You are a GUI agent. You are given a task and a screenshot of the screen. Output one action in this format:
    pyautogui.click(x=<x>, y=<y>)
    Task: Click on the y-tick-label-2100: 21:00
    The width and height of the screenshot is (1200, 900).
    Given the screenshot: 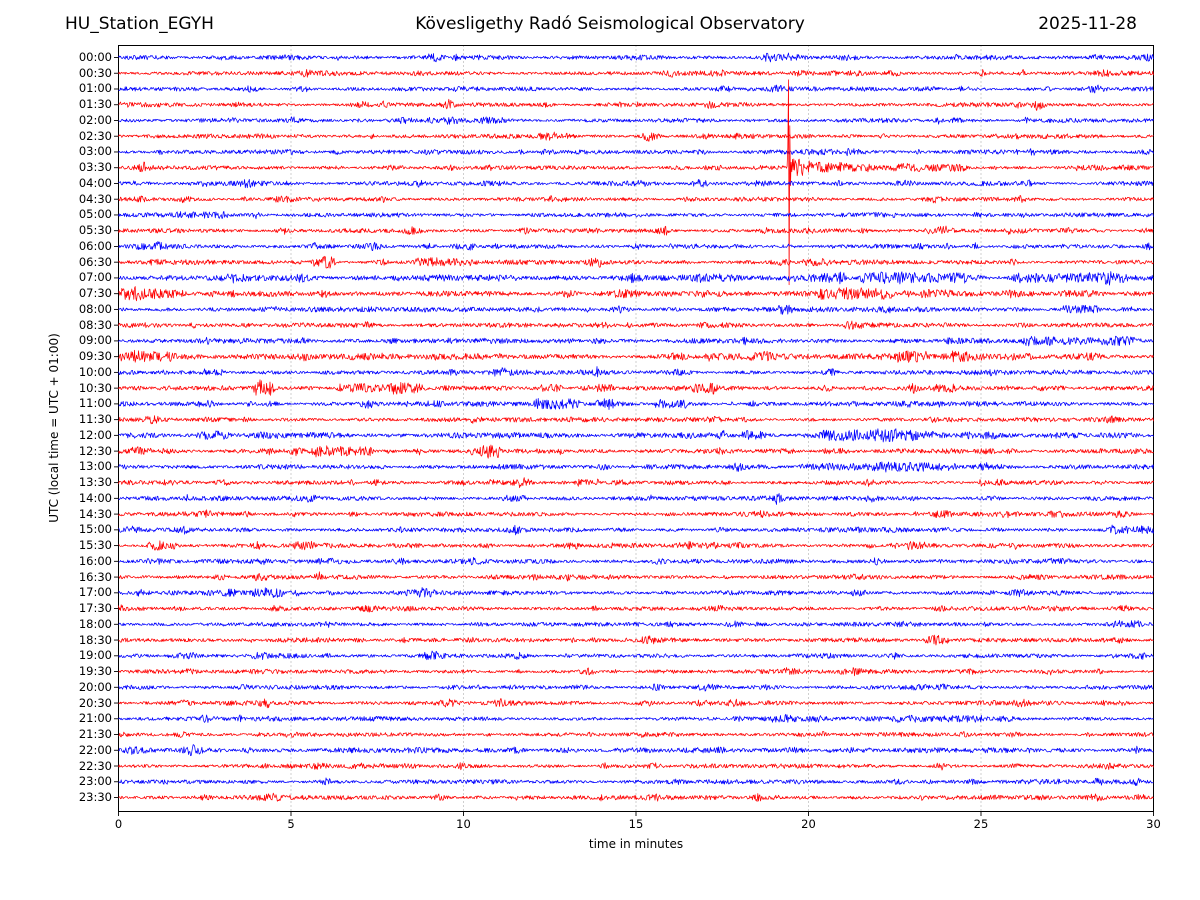 What is the action you would take?
    pyautogui.click(x=95, y=718)
    